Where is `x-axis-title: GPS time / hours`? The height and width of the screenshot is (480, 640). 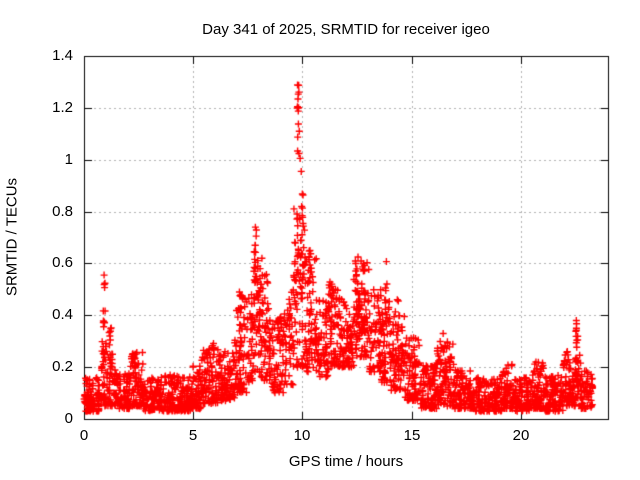 x-axis-title: GPS time / hours is located at coordinates (346, 461).